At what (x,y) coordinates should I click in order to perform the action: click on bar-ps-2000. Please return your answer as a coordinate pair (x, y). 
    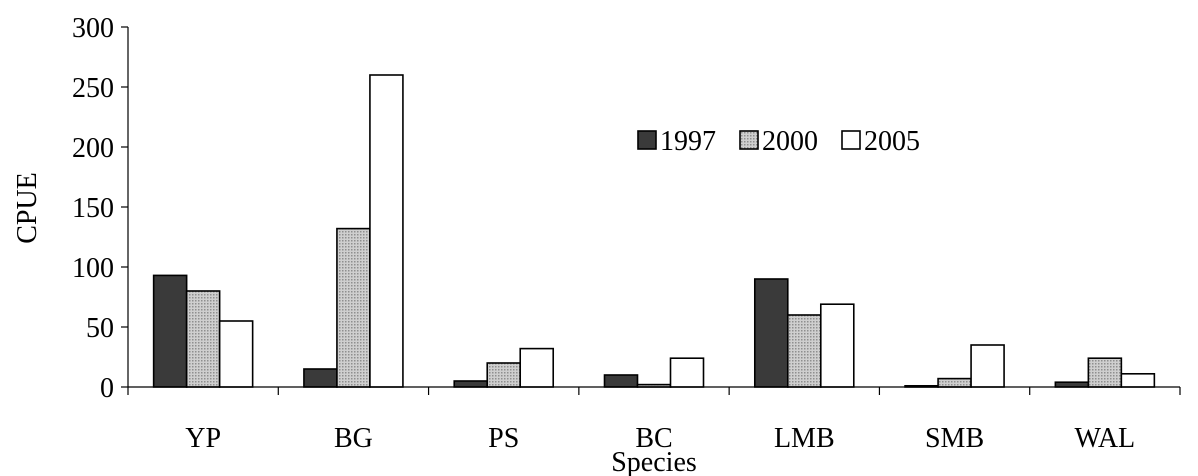
    Looking at the image, I should click on (504, 375).